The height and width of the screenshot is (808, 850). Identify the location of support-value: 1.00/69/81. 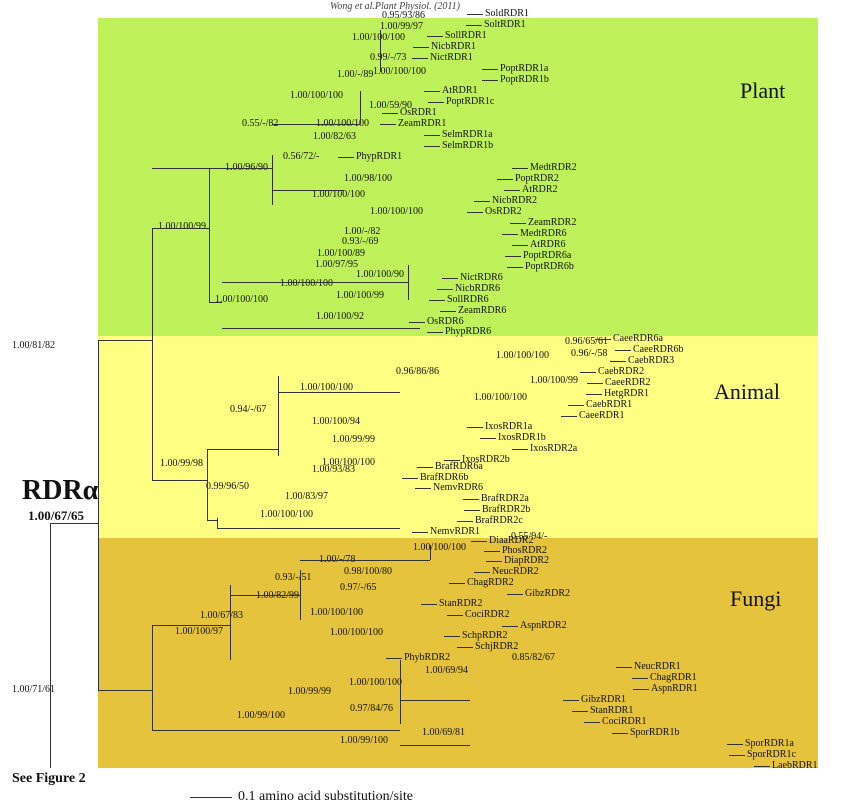
(444, 732).